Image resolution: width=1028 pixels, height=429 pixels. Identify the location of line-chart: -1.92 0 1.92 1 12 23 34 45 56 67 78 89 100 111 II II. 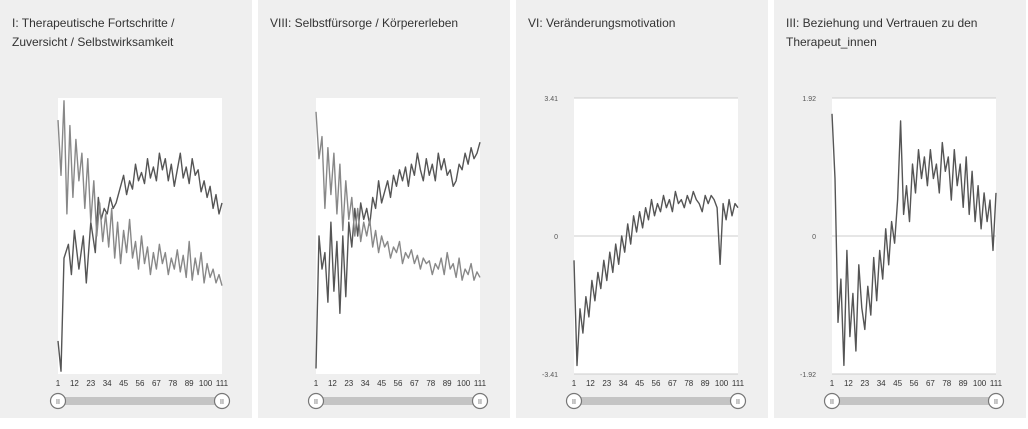
(902, 253).